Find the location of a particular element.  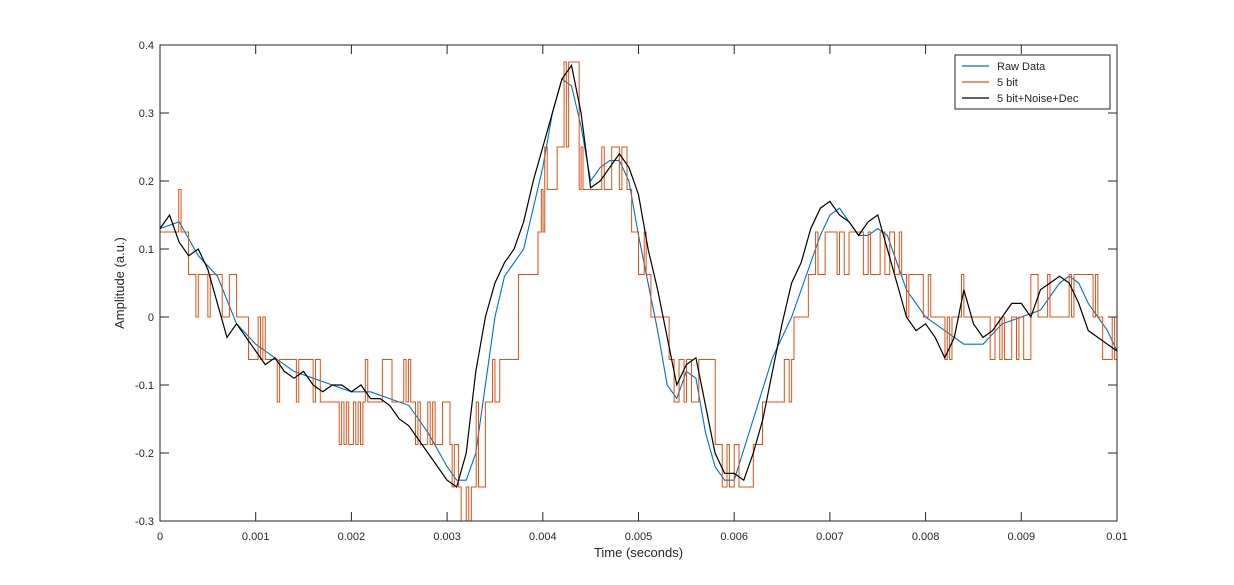

y-tick-label: 0.2 is located at coordinates (146, 182).